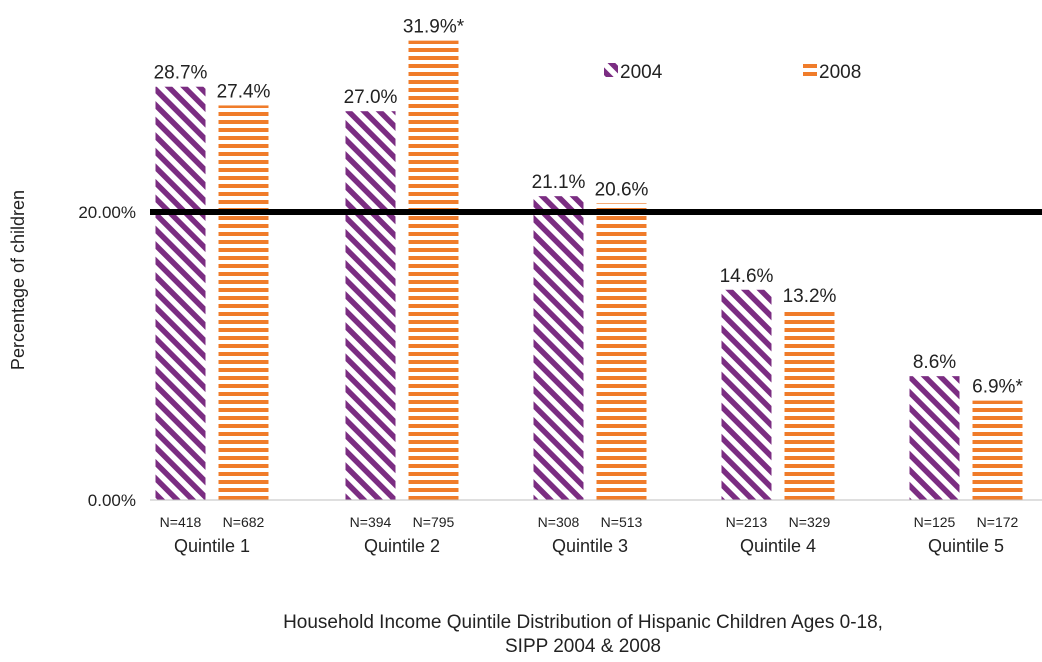  What do you see at coordinates (107, 212) in the screenshot?
I see `y-tick-label: 20.00%` at bounding box center [107, 212].